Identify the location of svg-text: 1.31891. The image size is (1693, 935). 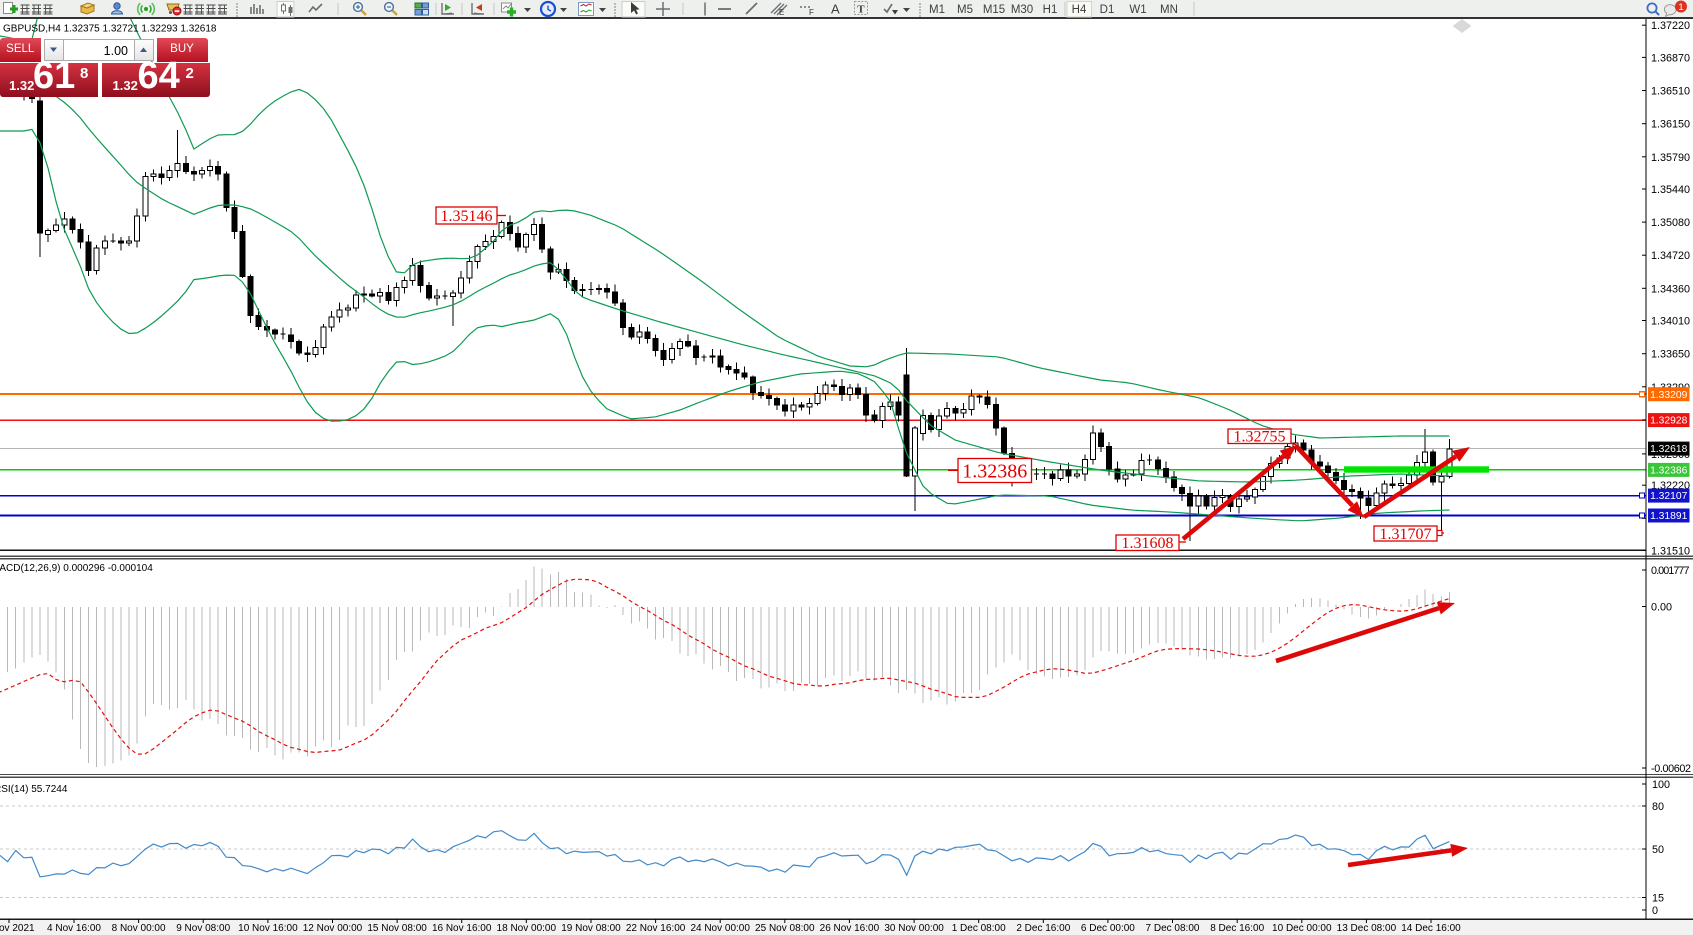
(1668, 516).